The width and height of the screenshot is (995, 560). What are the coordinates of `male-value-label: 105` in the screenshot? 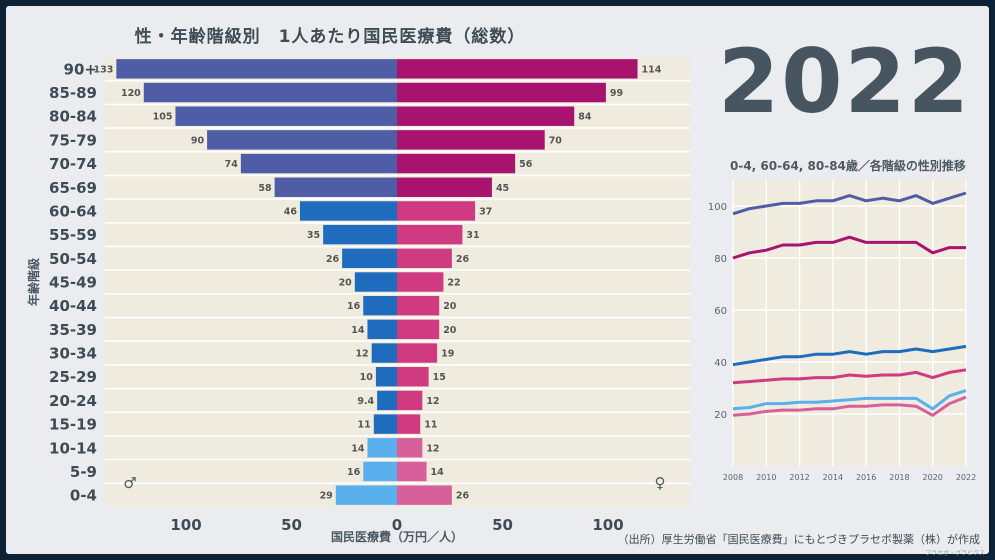 It's located at (163, 117).